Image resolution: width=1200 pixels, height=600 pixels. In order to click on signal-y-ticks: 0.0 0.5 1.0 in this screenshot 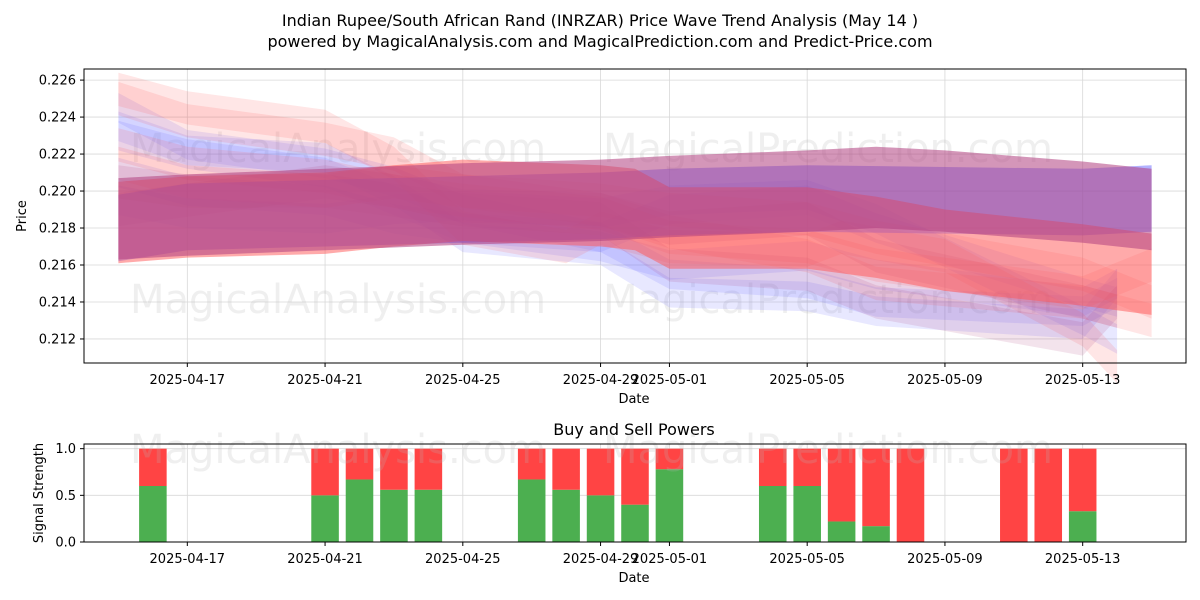, I will do `click(69, 496)`.